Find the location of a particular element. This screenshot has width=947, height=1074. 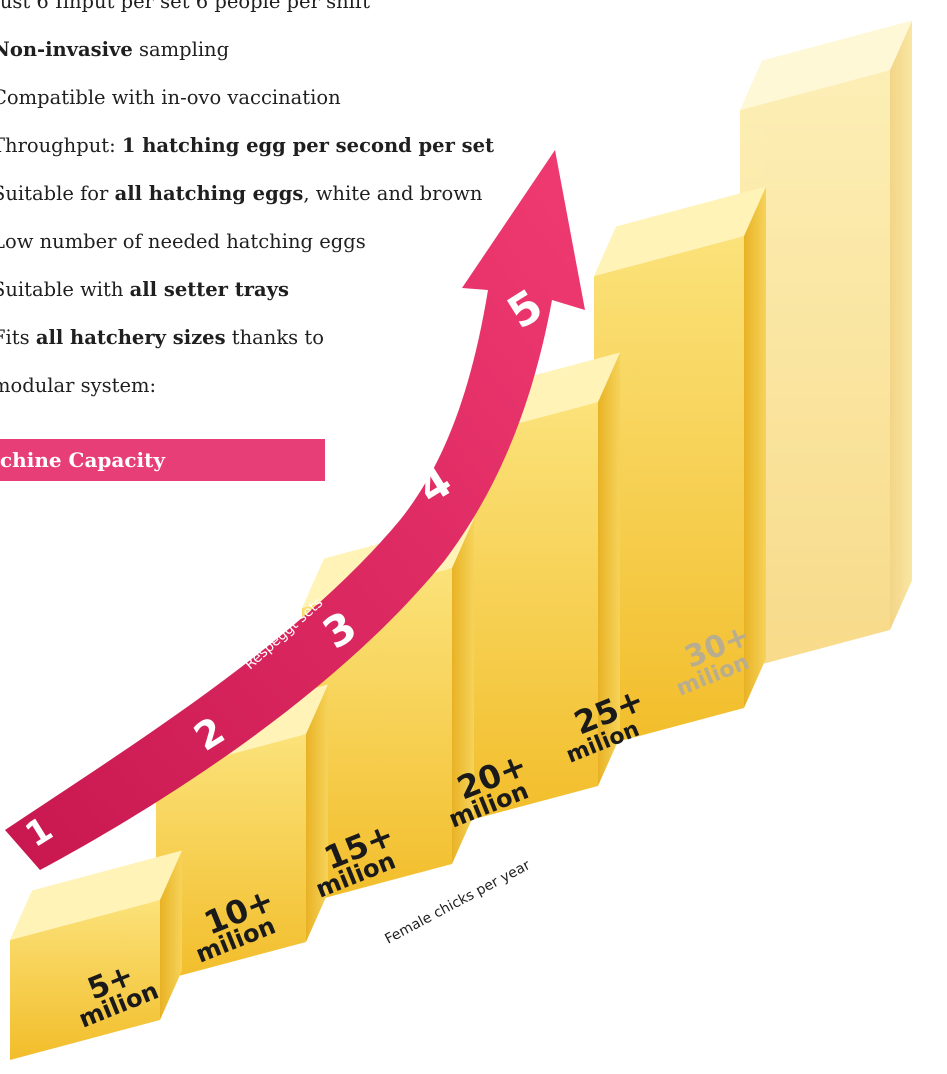

feature-text: 1 hatching egg per second per set is located at coordinates (308, 145).